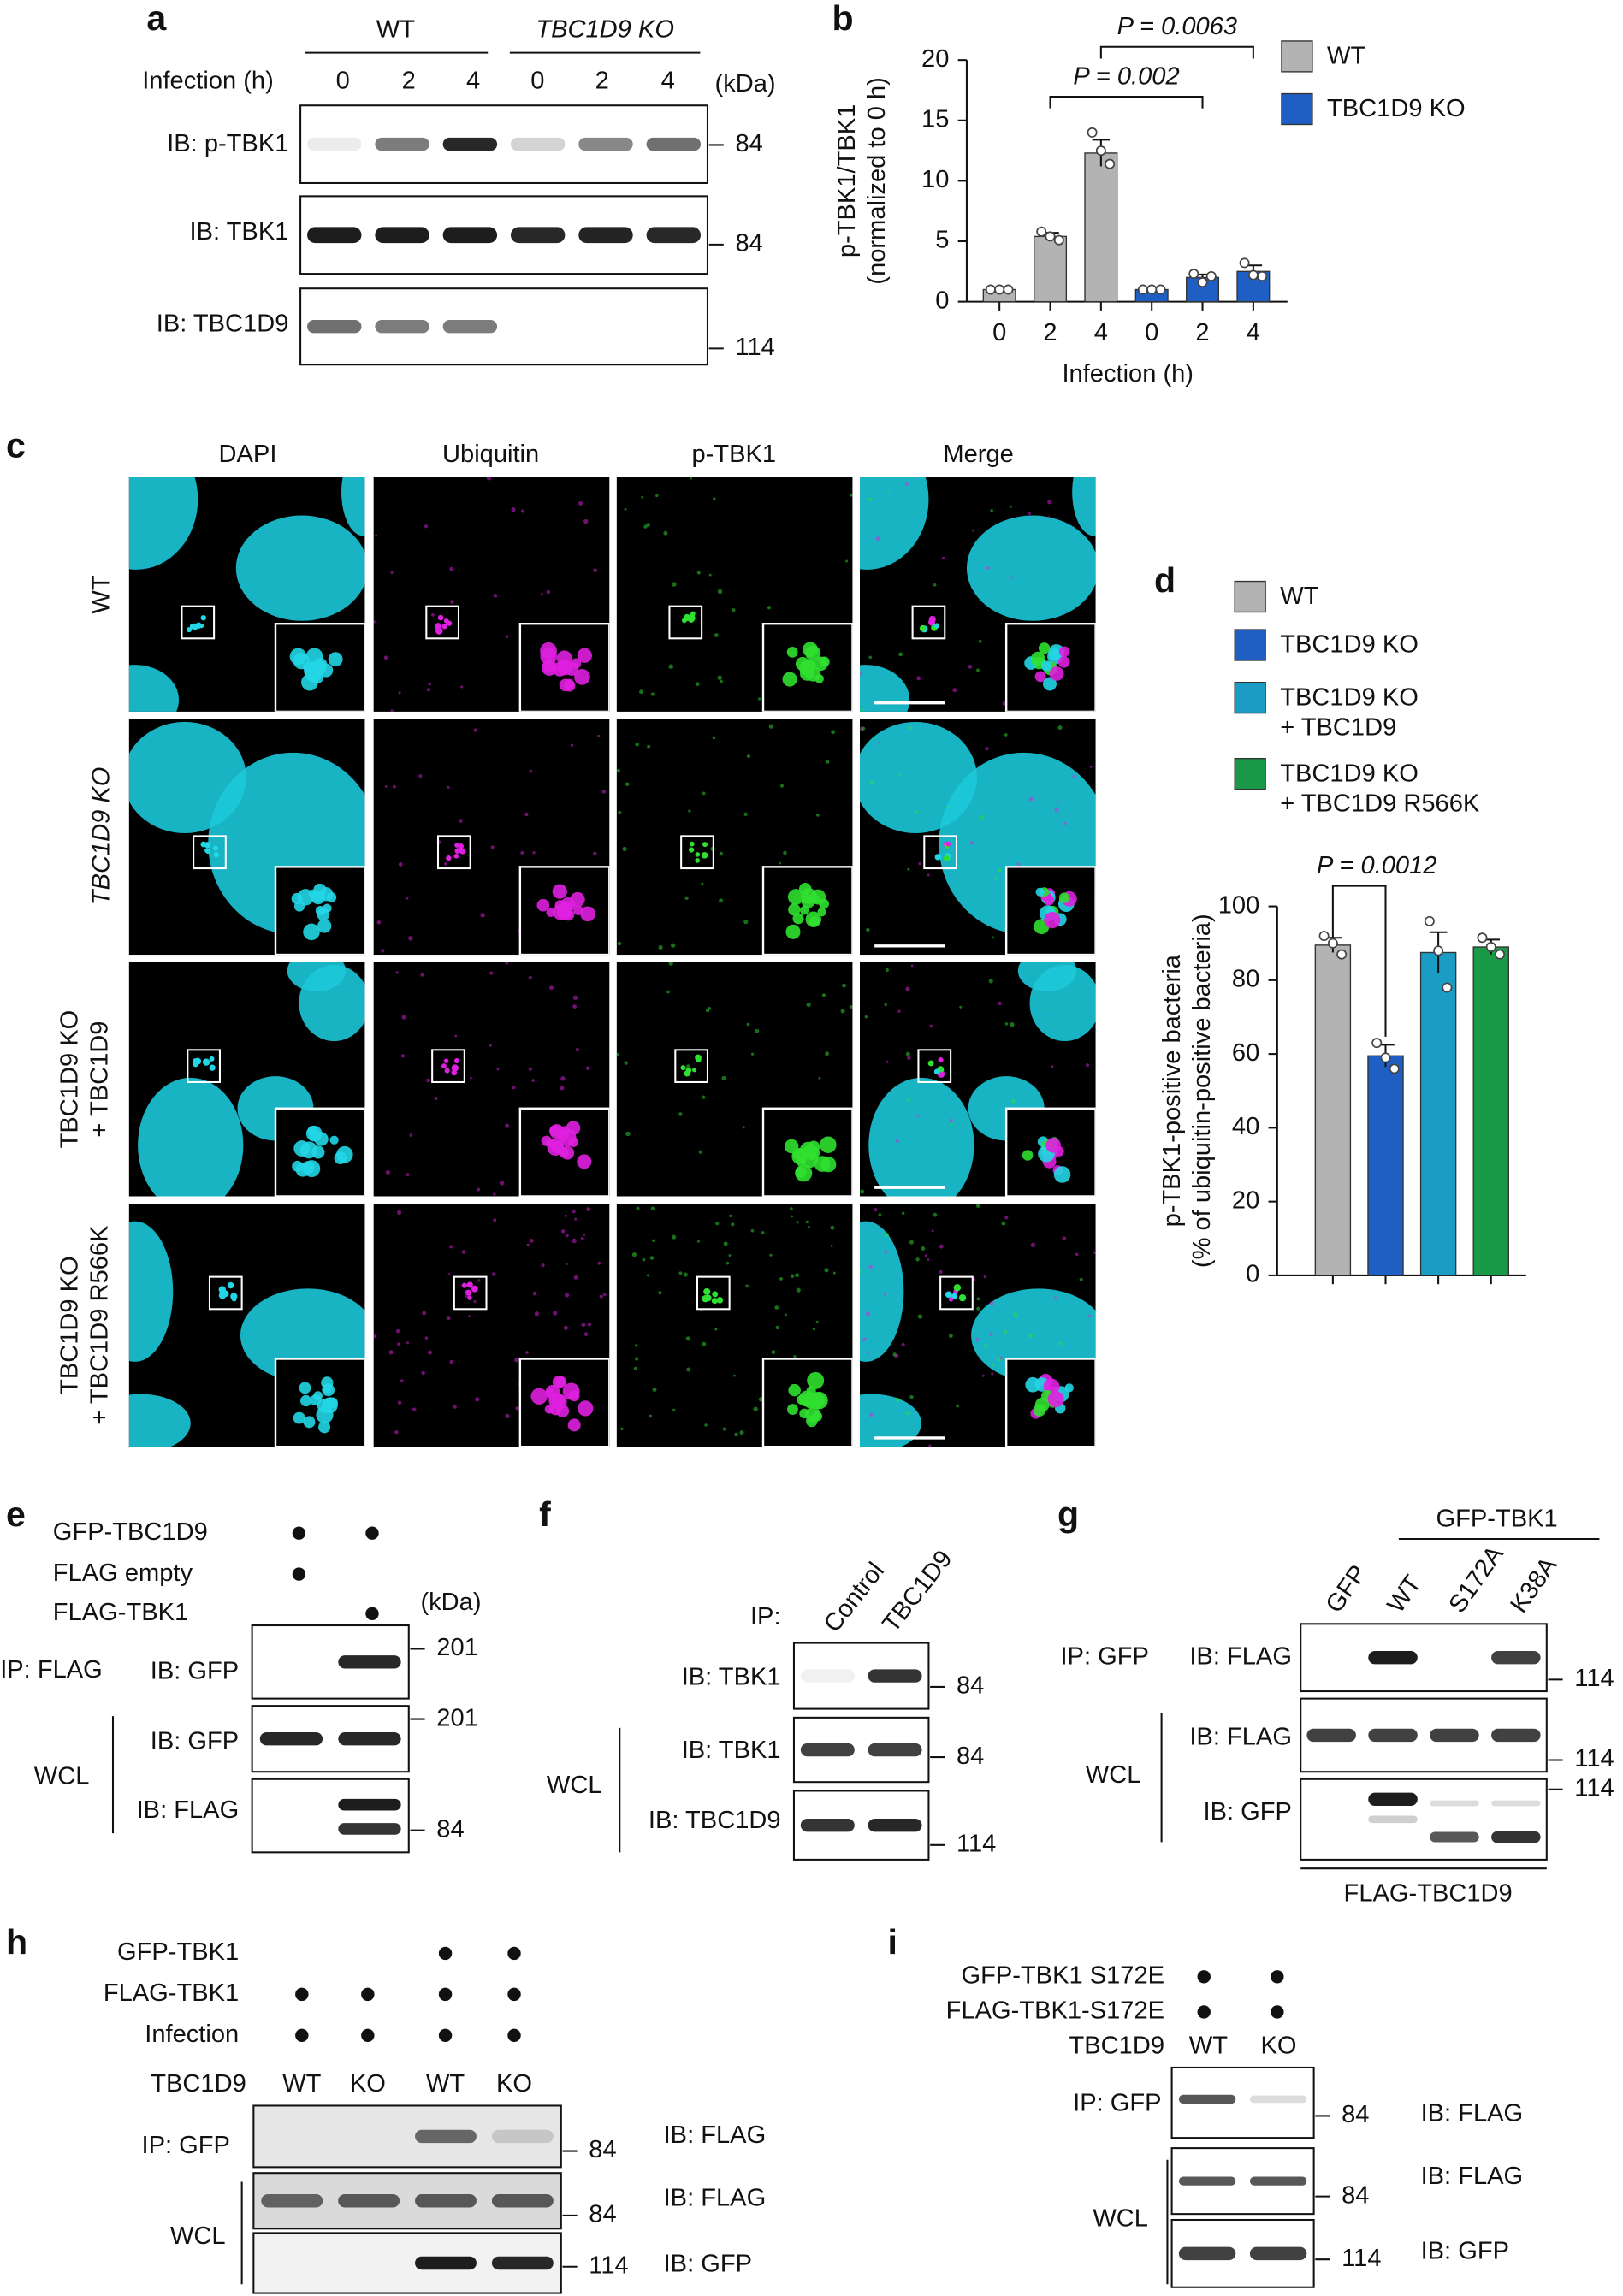 This screenshot has width=1623, height=2296. I want to click on x-tick-label: 0, so click(999, 332).